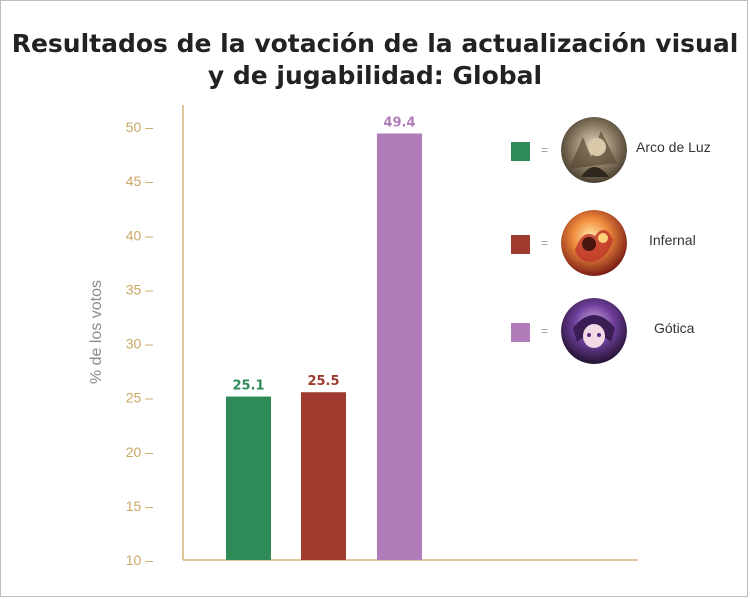  What do you see at coordinates (139, 398) in the screenshot?
I see `y-tick-label: 25 –` at bounding box center [139, 398].